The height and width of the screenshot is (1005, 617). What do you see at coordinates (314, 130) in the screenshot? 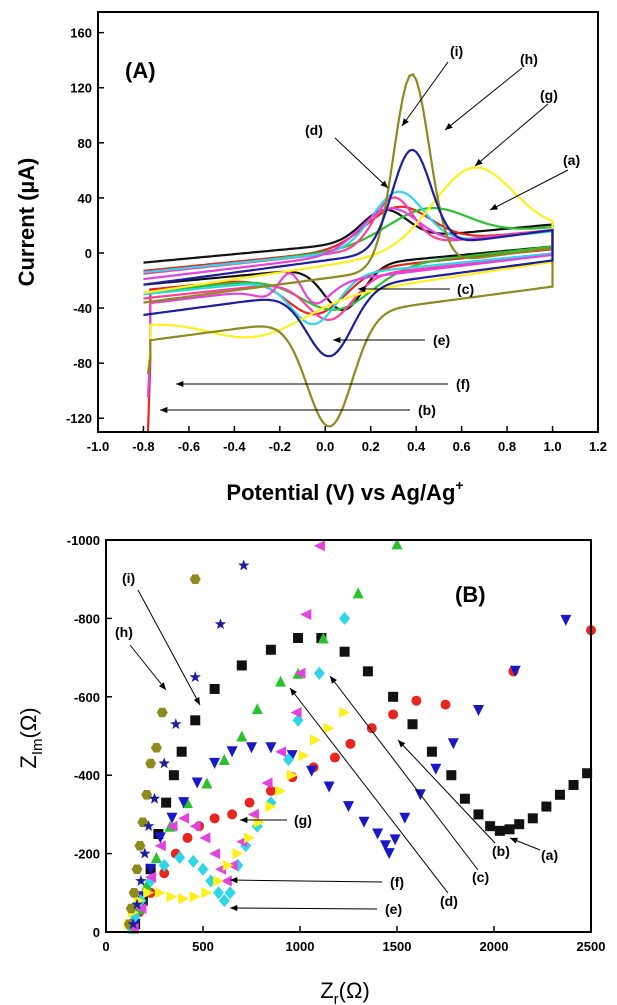
I see `chart-a-annotation-label: (d)` at bounding box center [314, 130].